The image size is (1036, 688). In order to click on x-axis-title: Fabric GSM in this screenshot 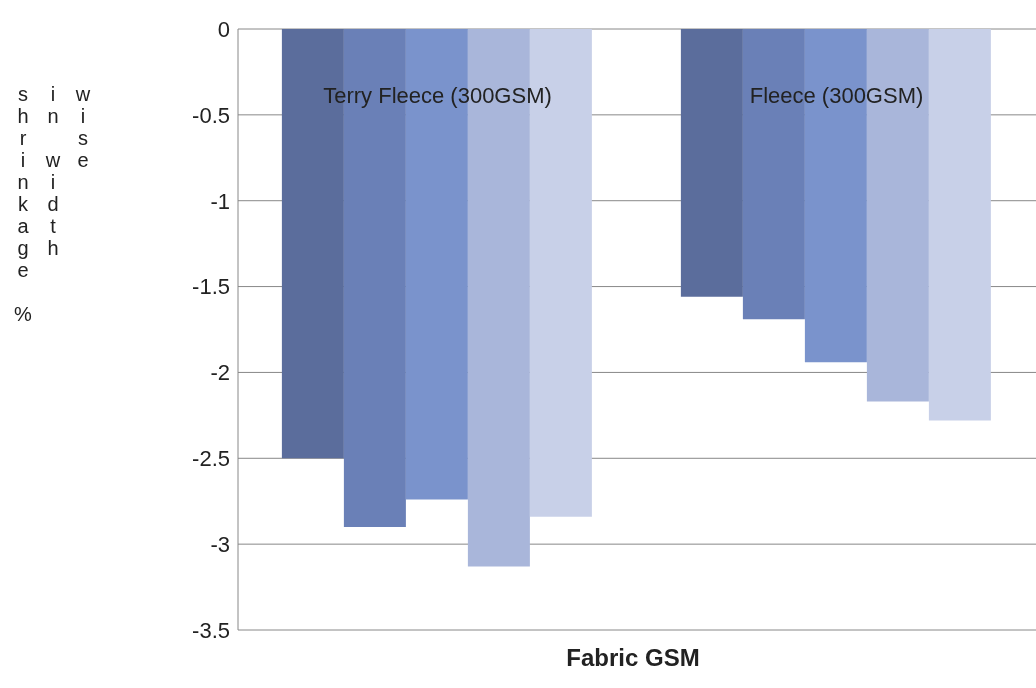, I will do `click(633, 658)`.